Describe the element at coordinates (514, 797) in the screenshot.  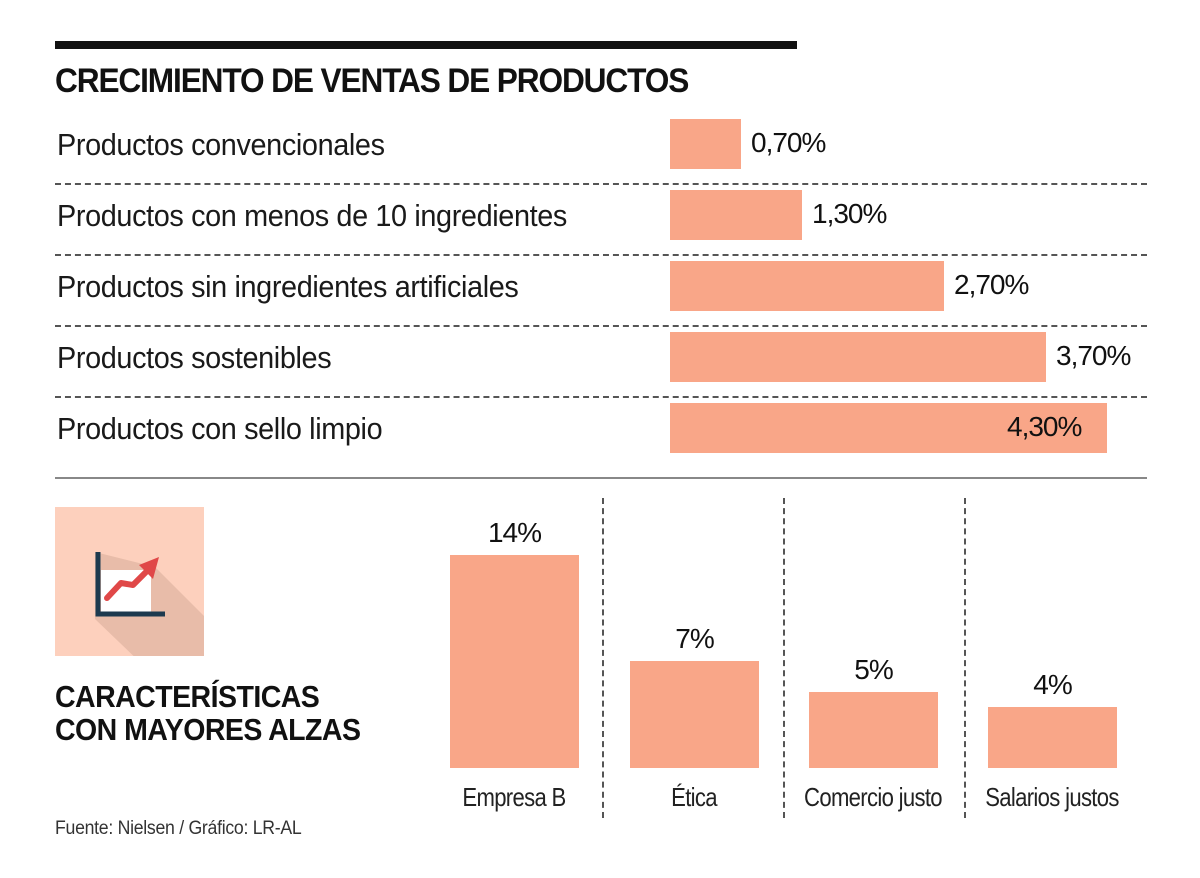
I see `category-label: Empresa B` at that location.